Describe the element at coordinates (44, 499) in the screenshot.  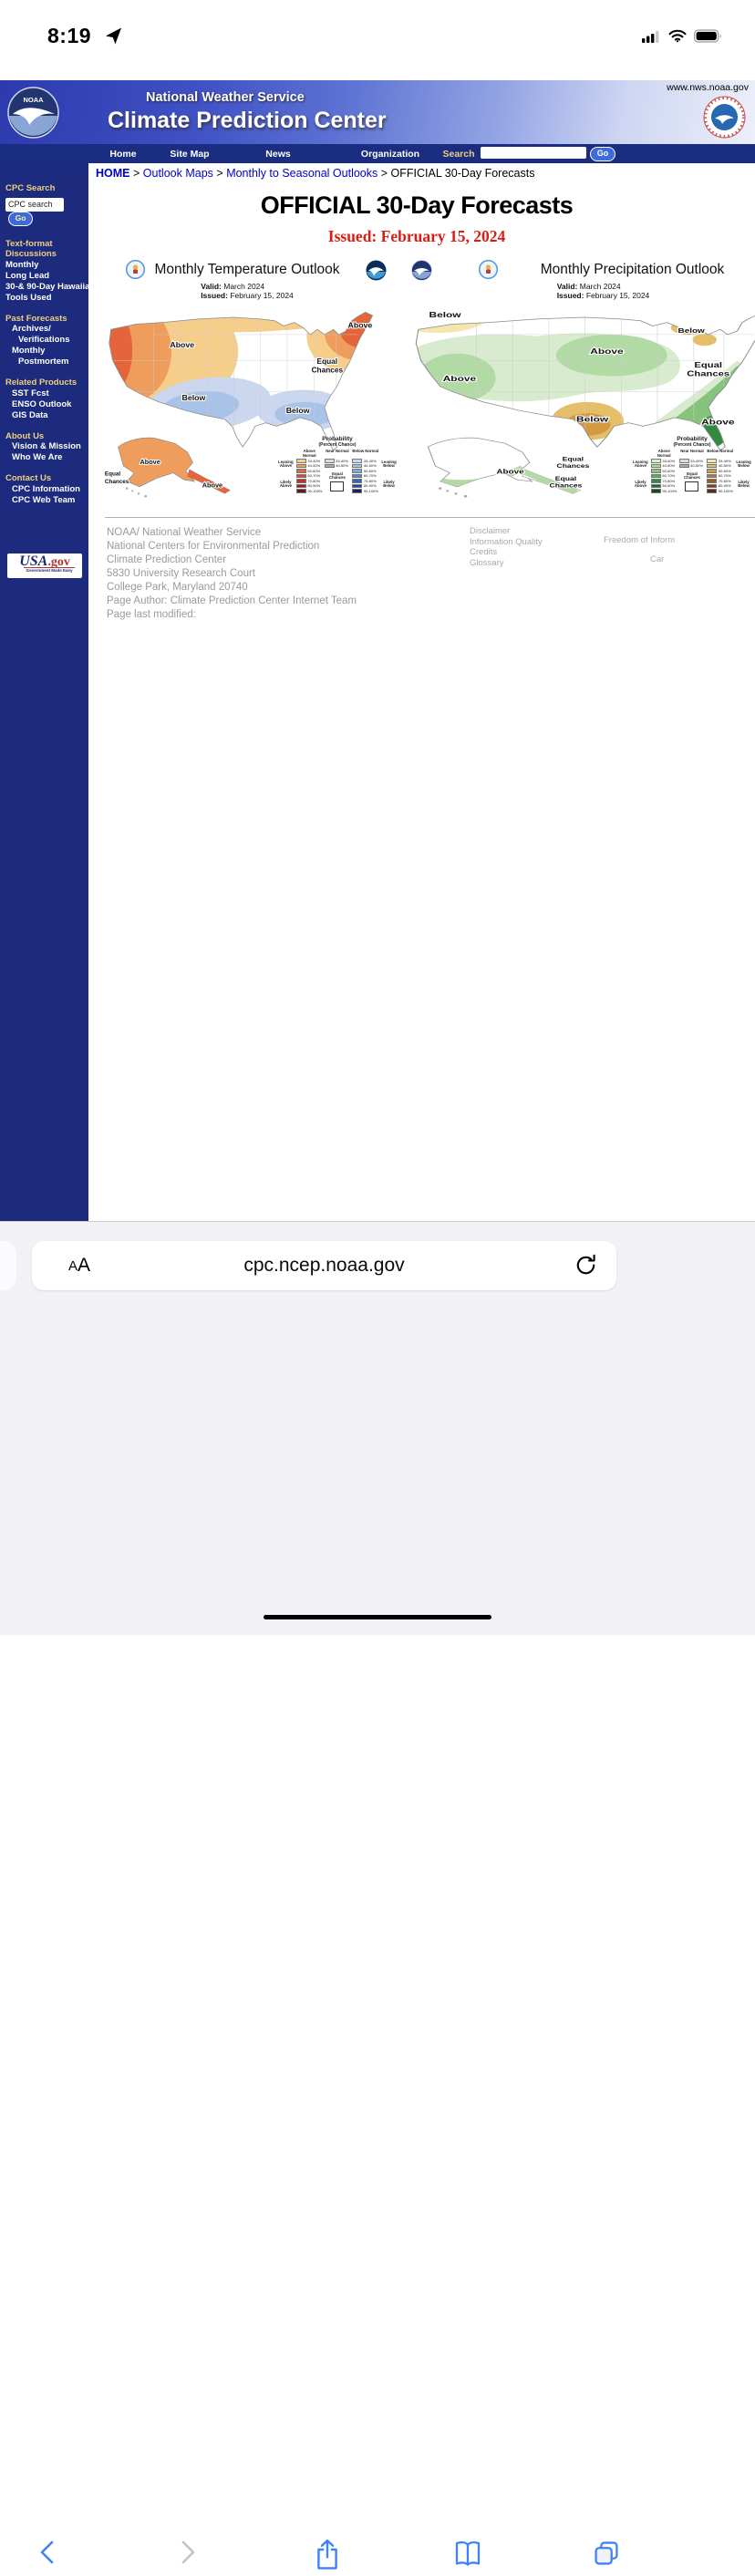
I see `sidebar-link: CPC Web Team` at that location.